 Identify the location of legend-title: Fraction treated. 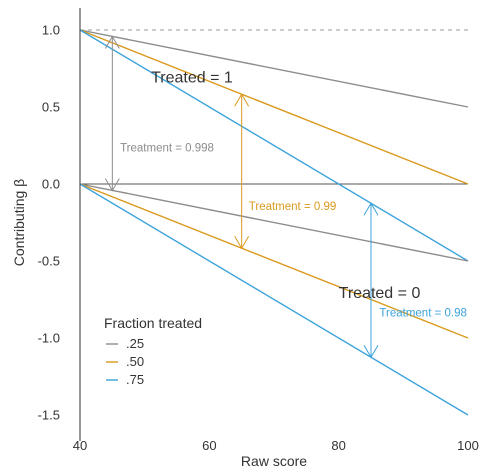
(153, 323).